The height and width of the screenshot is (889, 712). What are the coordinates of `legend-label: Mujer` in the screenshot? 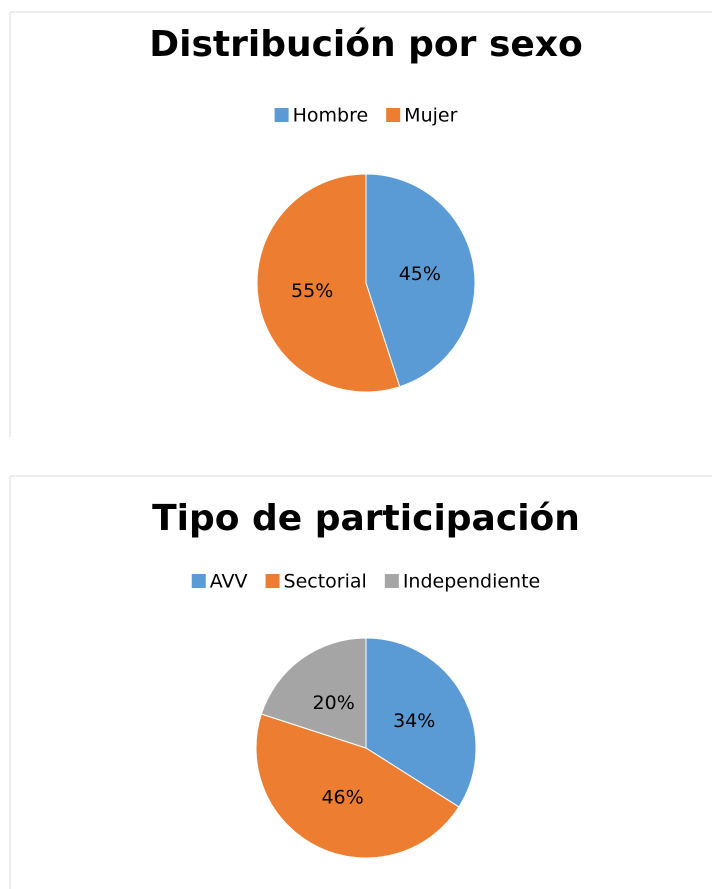 It's located at (430, 116).